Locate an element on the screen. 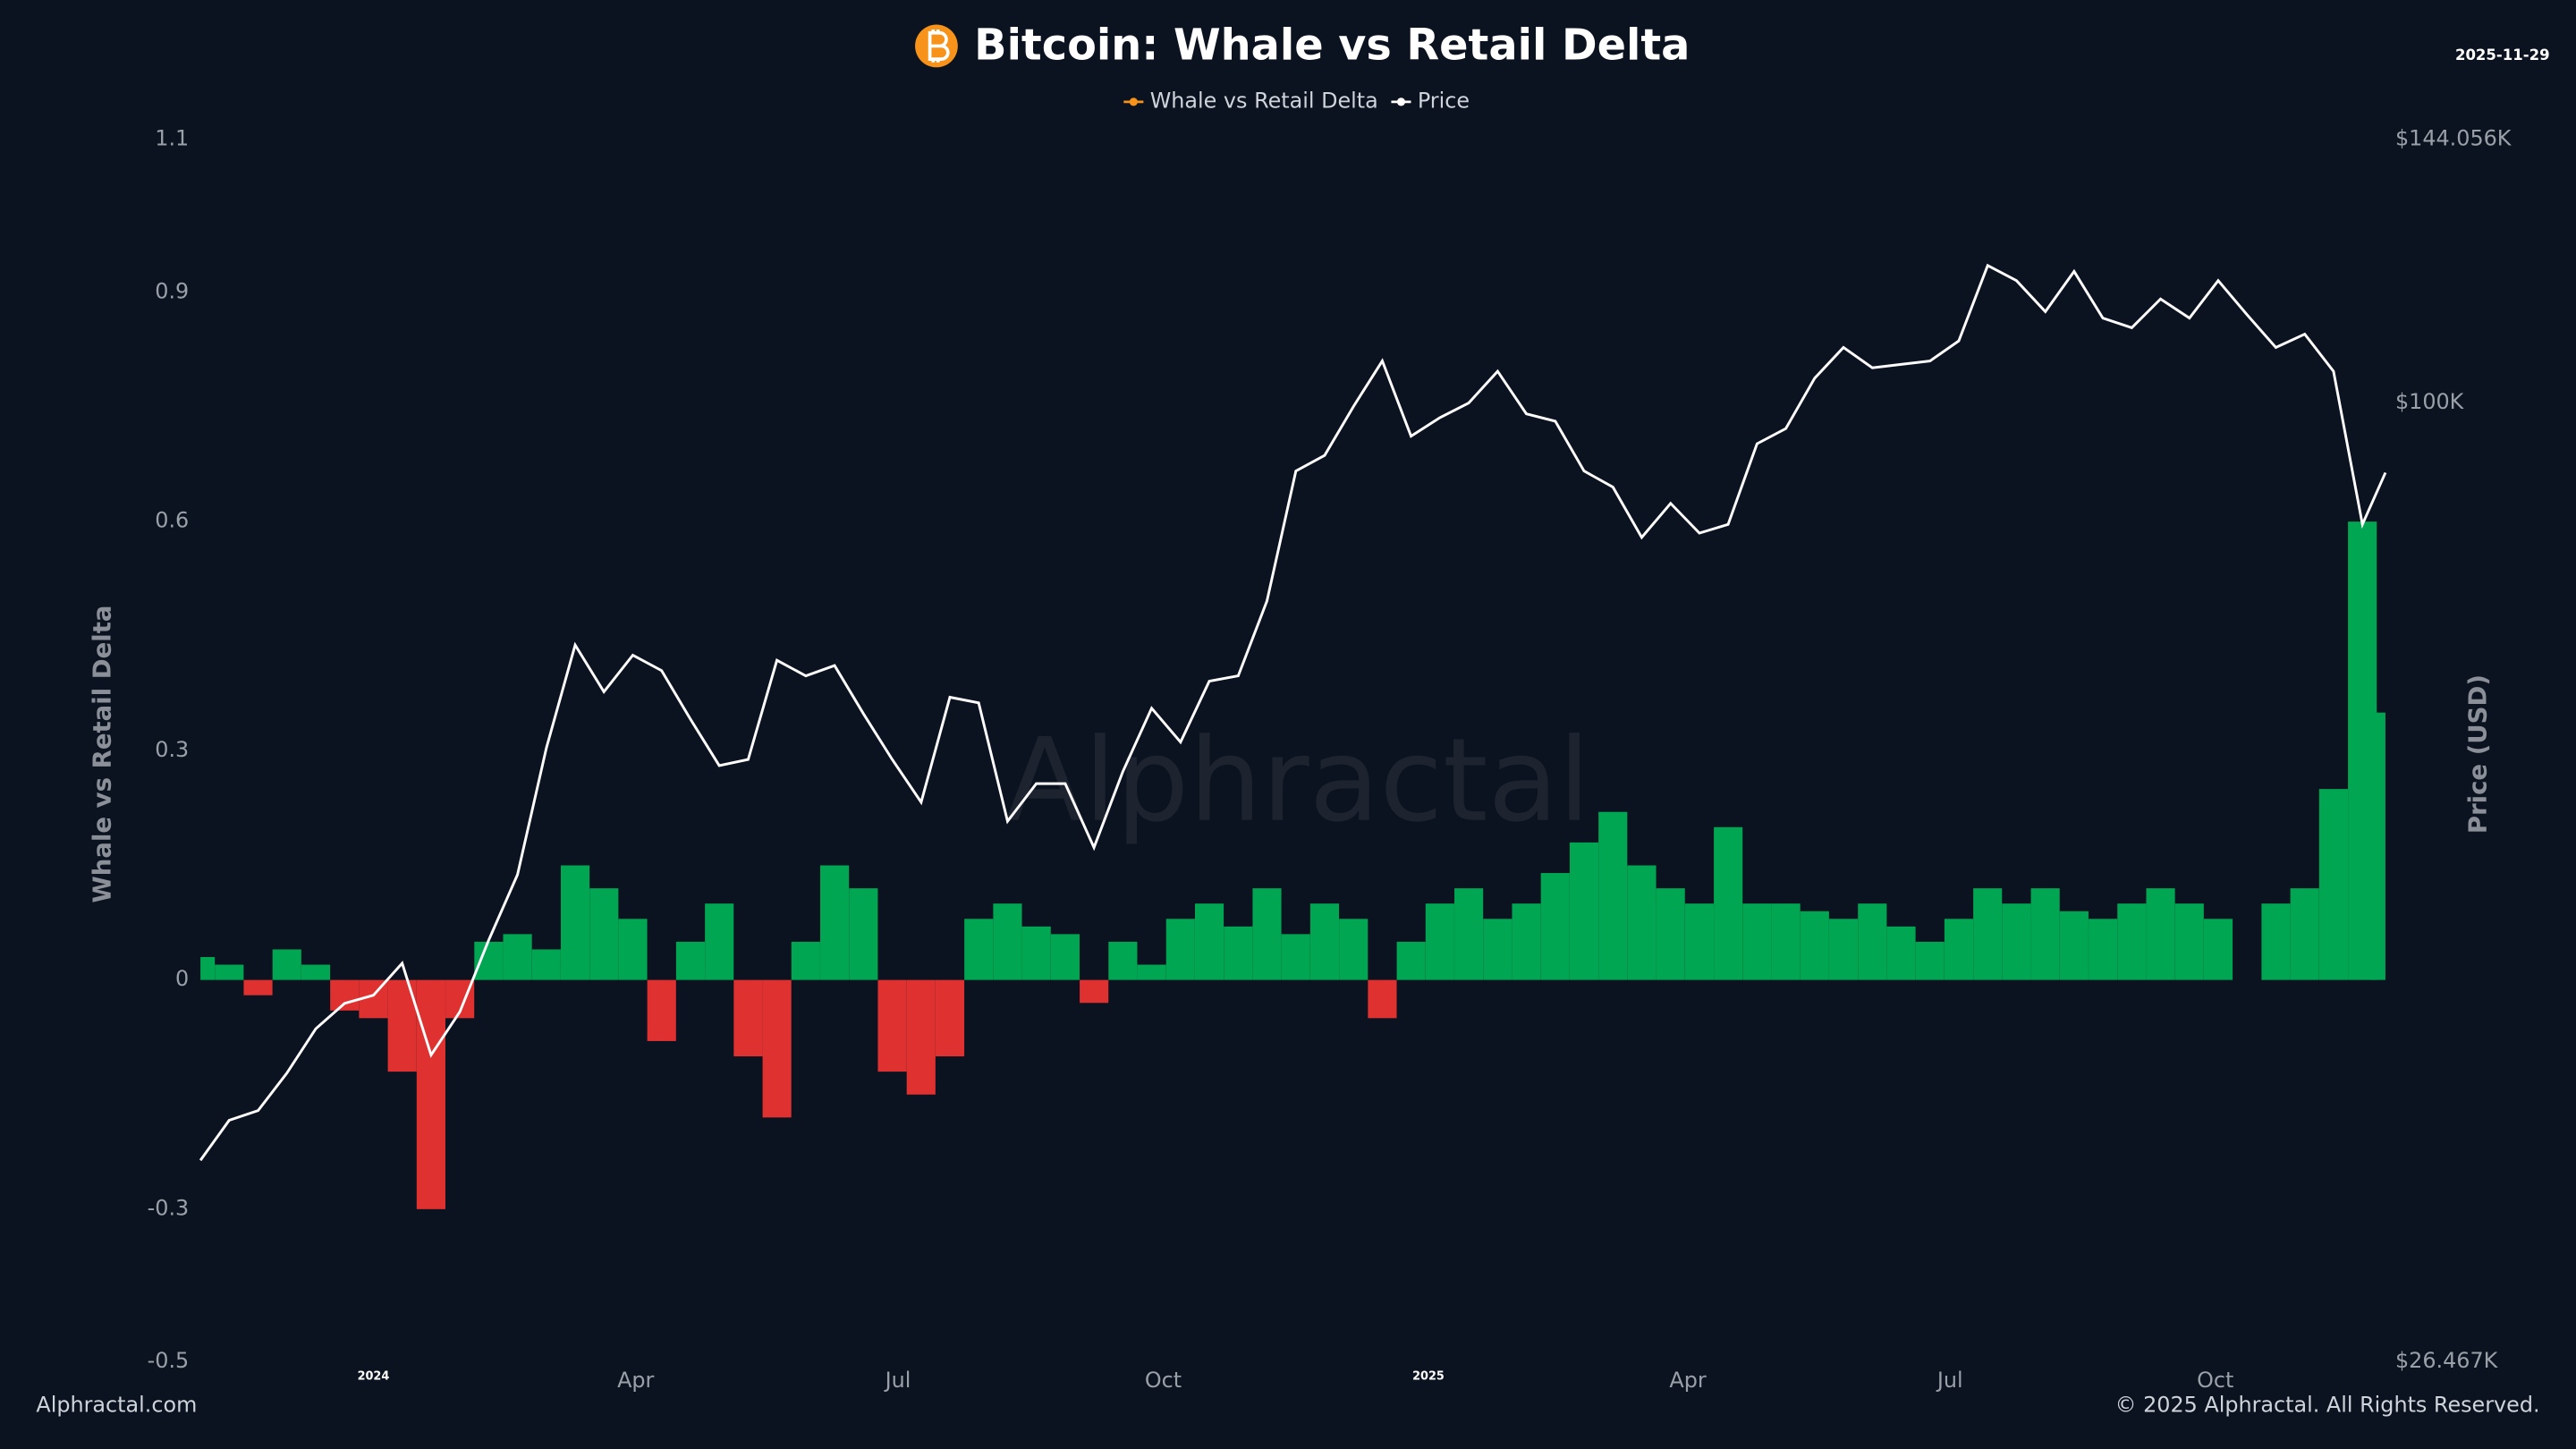 This screenshot has height=1449, width=2576. x-tick-label: 2024 is located at coordinates (374, 1377).